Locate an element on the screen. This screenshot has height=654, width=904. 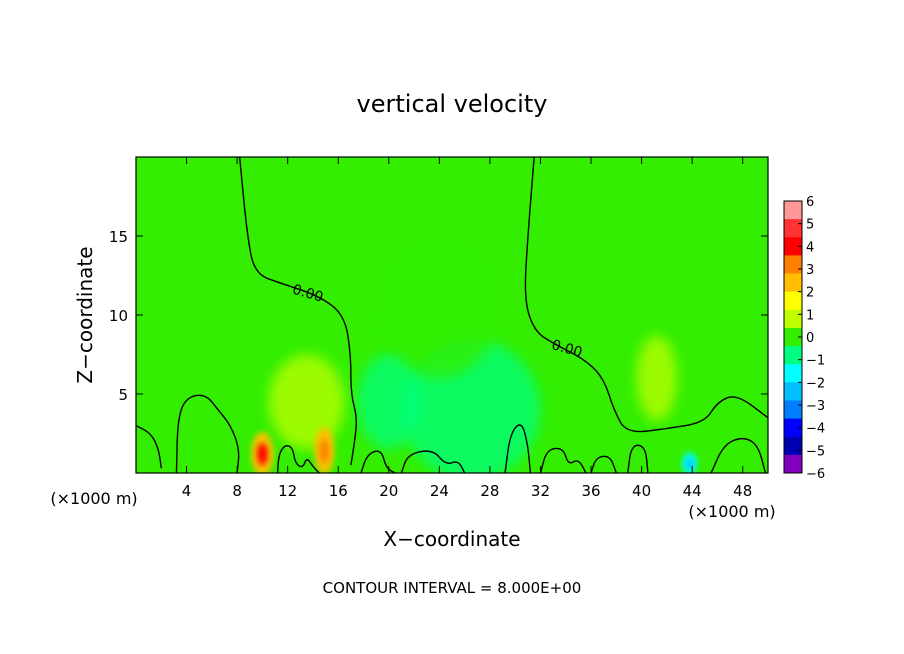
x-tick-label: 48 is located at coordinates (742, 491).